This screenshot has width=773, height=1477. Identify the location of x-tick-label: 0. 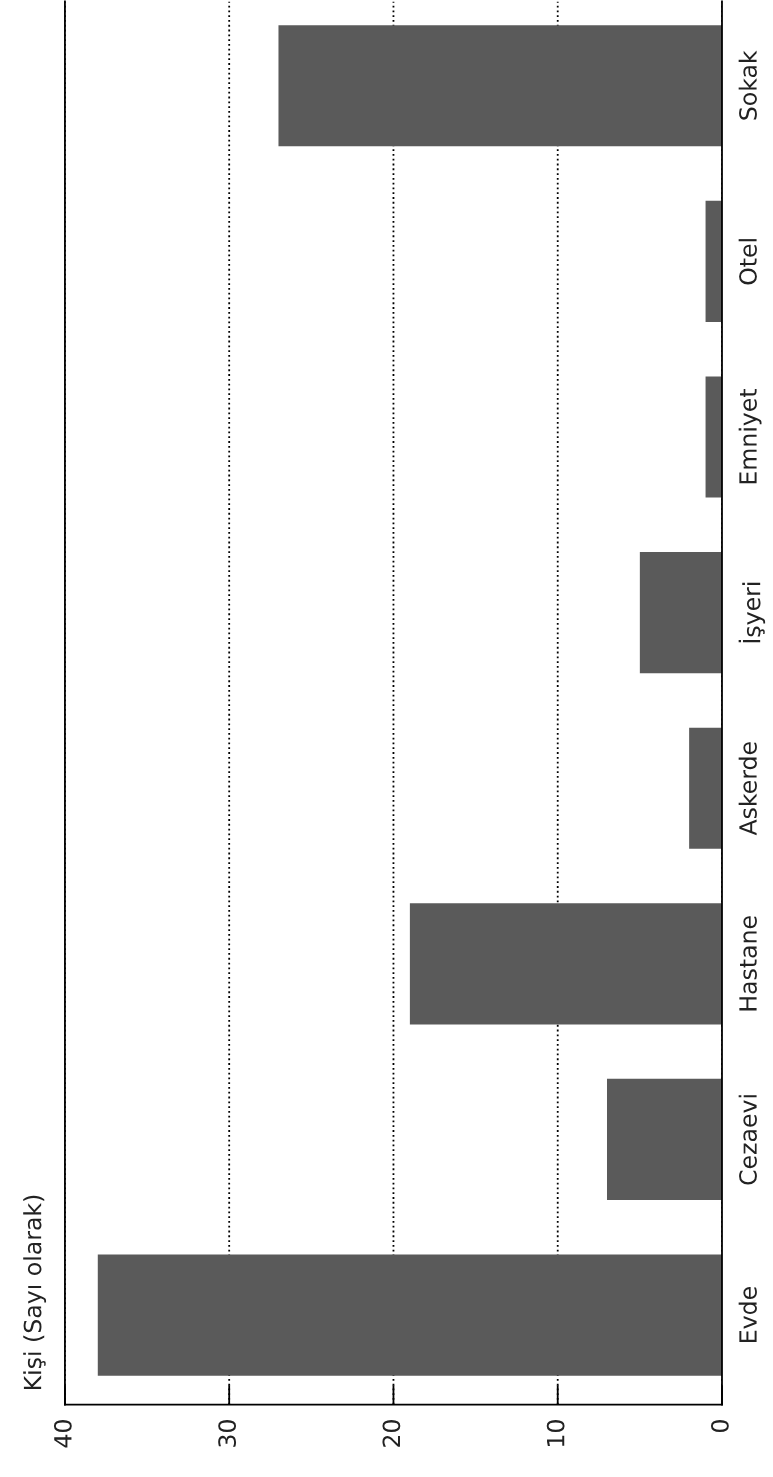
(719, 1426).